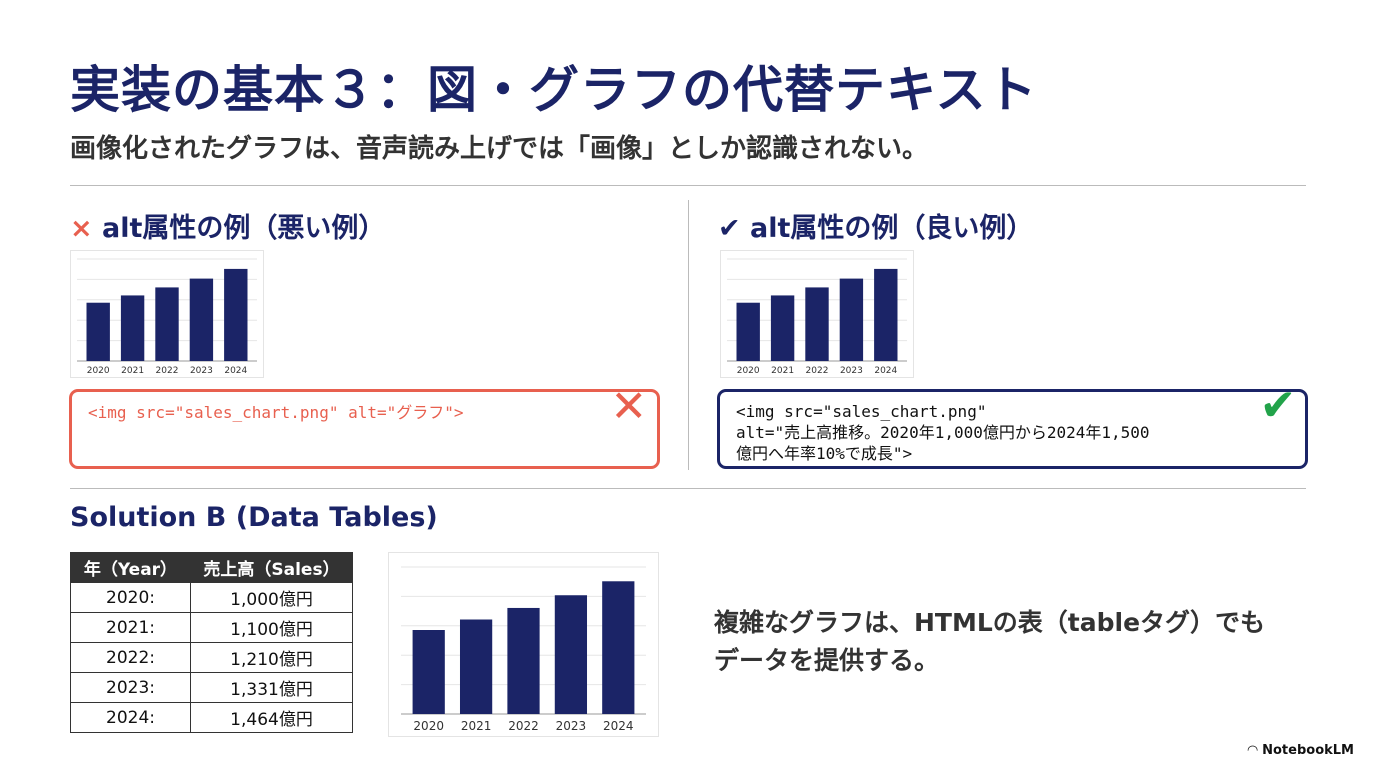 This screenshot has height=768, width=1376. What do you see at coordinates (943, 432) in the screenshot?
I see `code-line: alt="売上高推移。2020年1,000億円から2024年1,500` at bounding box center [943, 432].